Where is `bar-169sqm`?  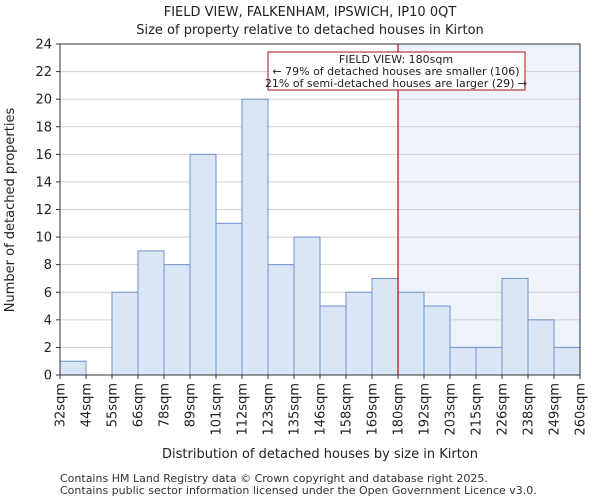 bar-169sqm is located at coordinates (385, 326).